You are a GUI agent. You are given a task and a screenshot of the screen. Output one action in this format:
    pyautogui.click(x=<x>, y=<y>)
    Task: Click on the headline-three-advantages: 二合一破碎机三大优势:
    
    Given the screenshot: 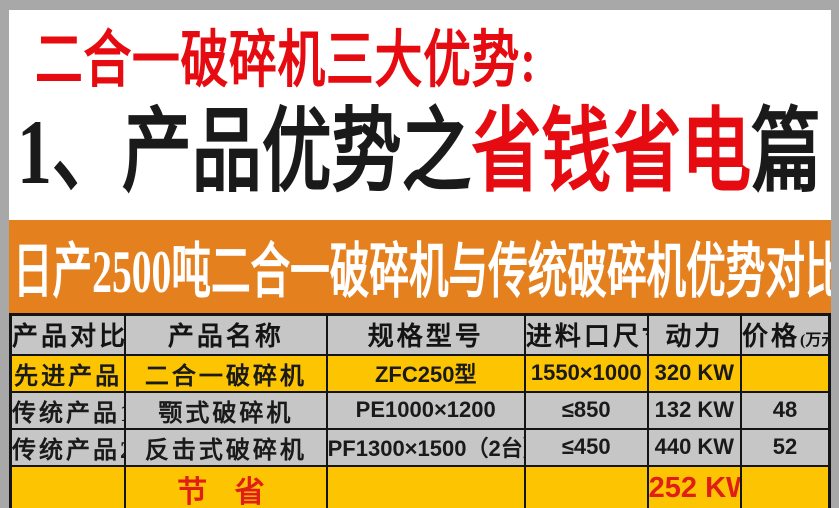 What is the action you would take?
    pyautogui.click(x=286, y=61)
    